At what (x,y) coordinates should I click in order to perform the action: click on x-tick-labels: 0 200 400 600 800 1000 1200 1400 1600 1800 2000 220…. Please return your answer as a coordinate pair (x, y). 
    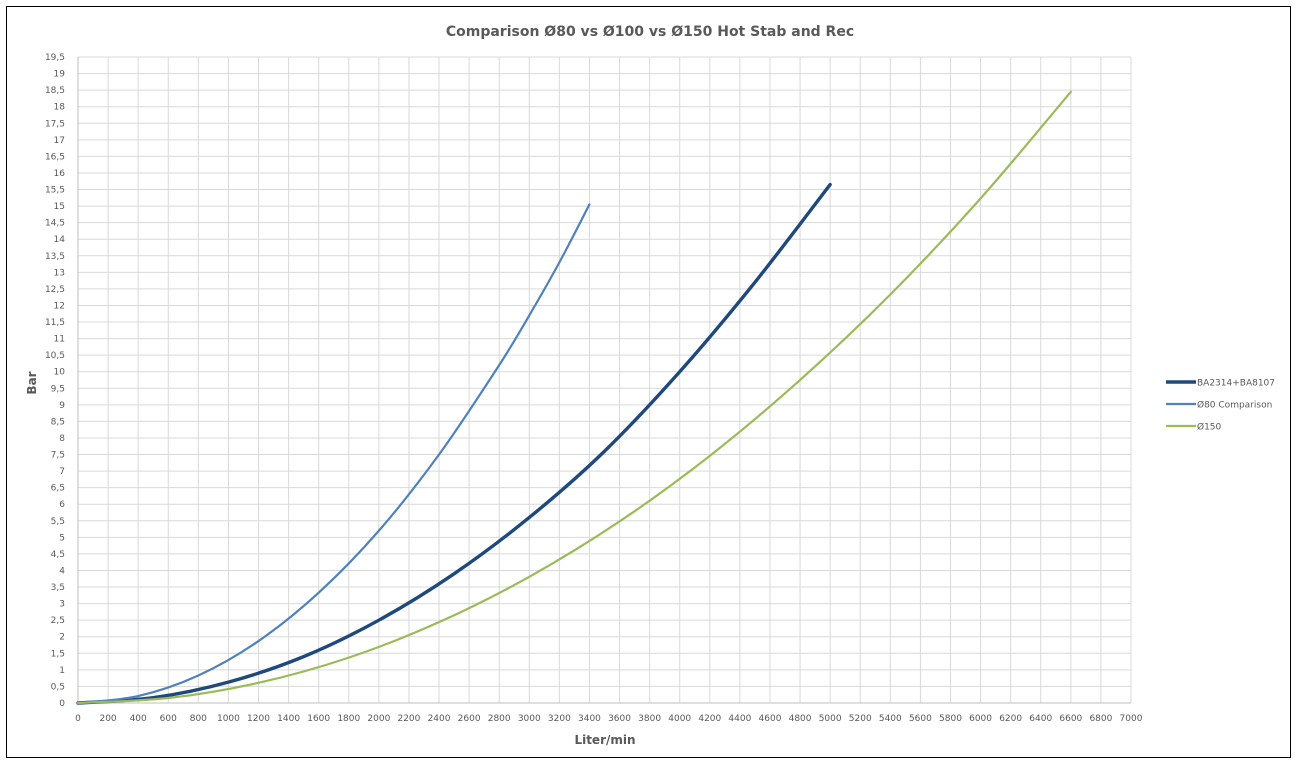
    Looking at the image, I should click on (609, 719).